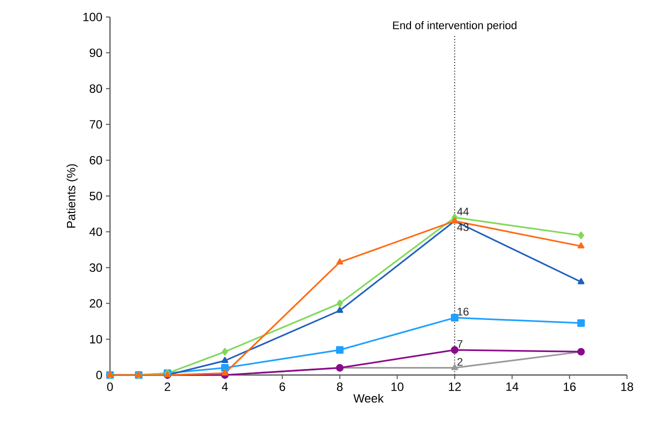  Describe the element at coordinates (570, 386) in the screenshot. I see `x-tick-label: 16` at that location.